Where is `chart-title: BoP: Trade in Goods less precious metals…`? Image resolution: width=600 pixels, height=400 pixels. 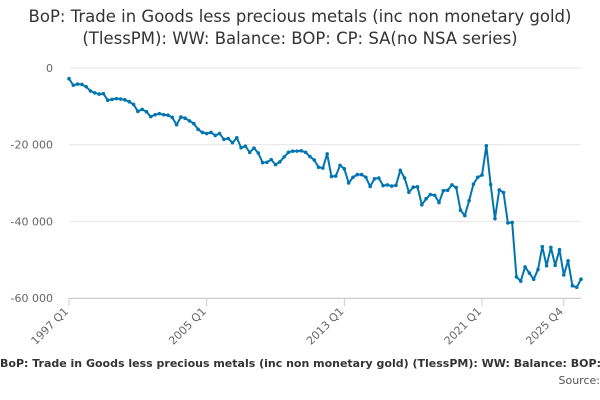
chart-title: BoP: Trade in Goods less precious metals… is located at coordinates (300, 27).